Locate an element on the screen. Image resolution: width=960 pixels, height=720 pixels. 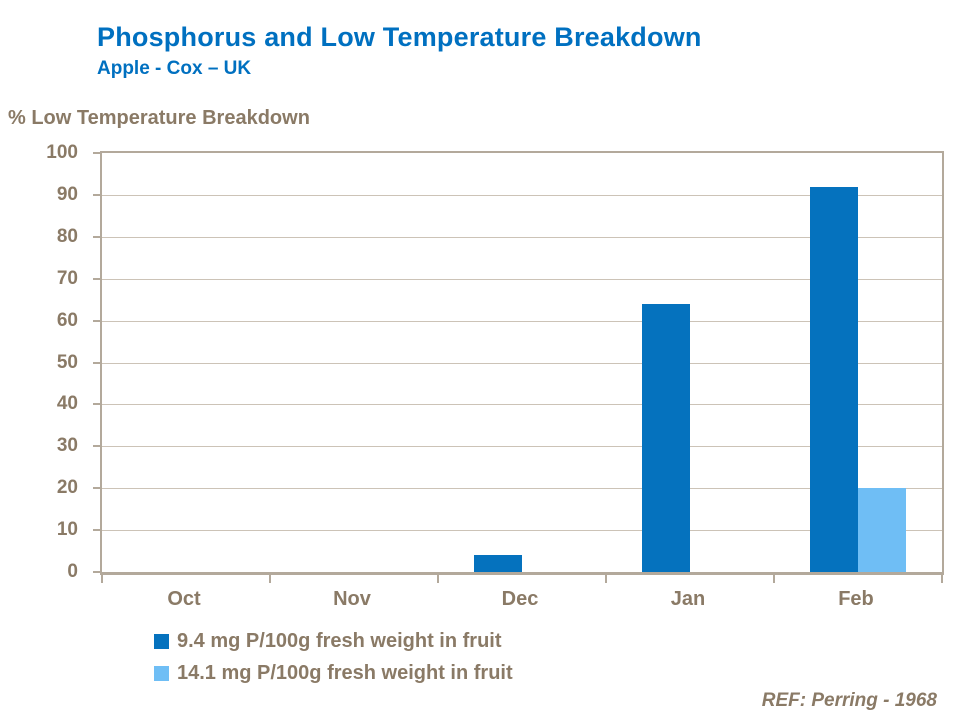
bar-9.4-Dec is located at coordinates (498, 563).